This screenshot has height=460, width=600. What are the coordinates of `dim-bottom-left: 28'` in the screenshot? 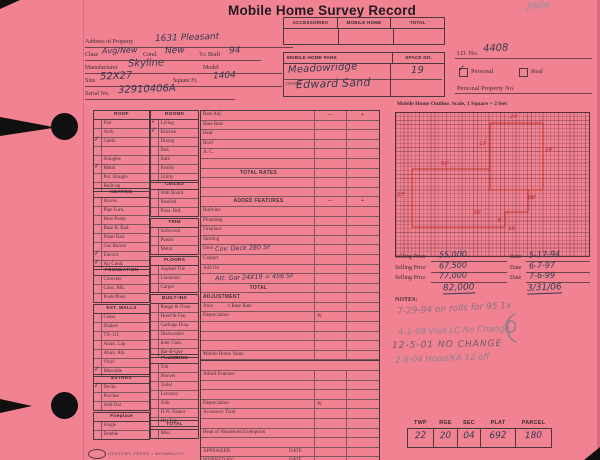 It's located at (477, 213).